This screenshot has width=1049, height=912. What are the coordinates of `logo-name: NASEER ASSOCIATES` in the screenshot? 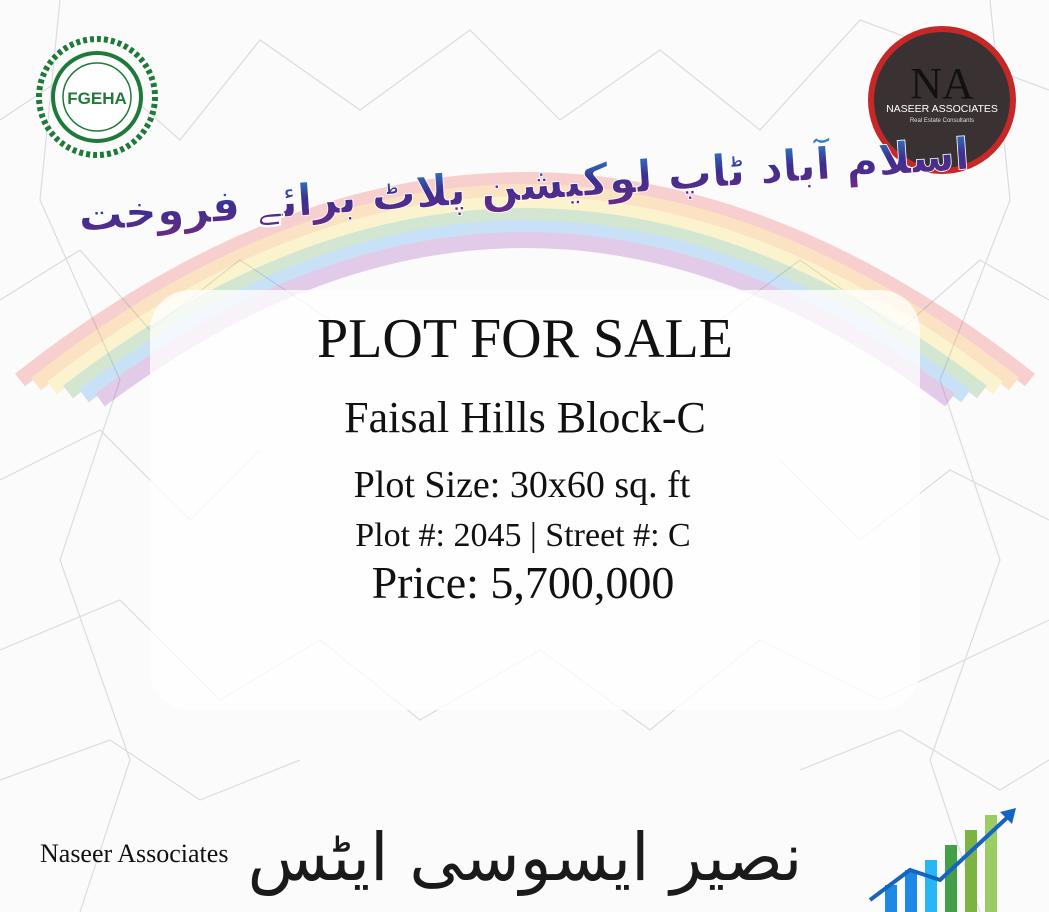 It's located at (942, 109).